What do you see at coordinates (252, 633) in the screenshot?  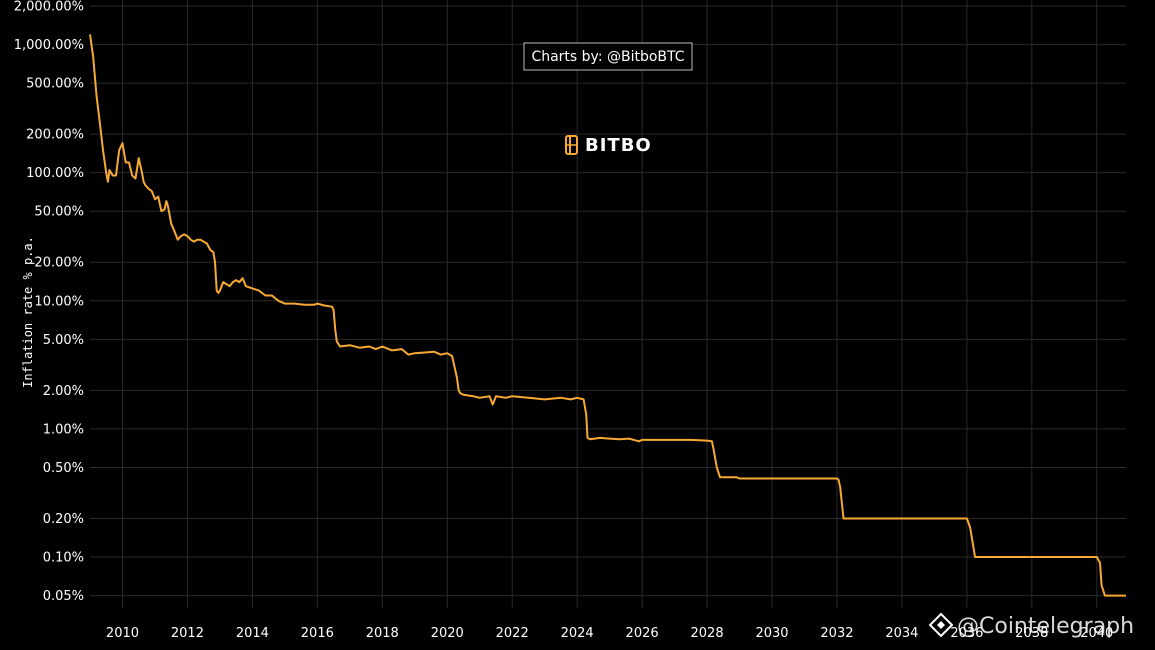 I see `x-tick-label: 2014` at bounding box center [252, 633].